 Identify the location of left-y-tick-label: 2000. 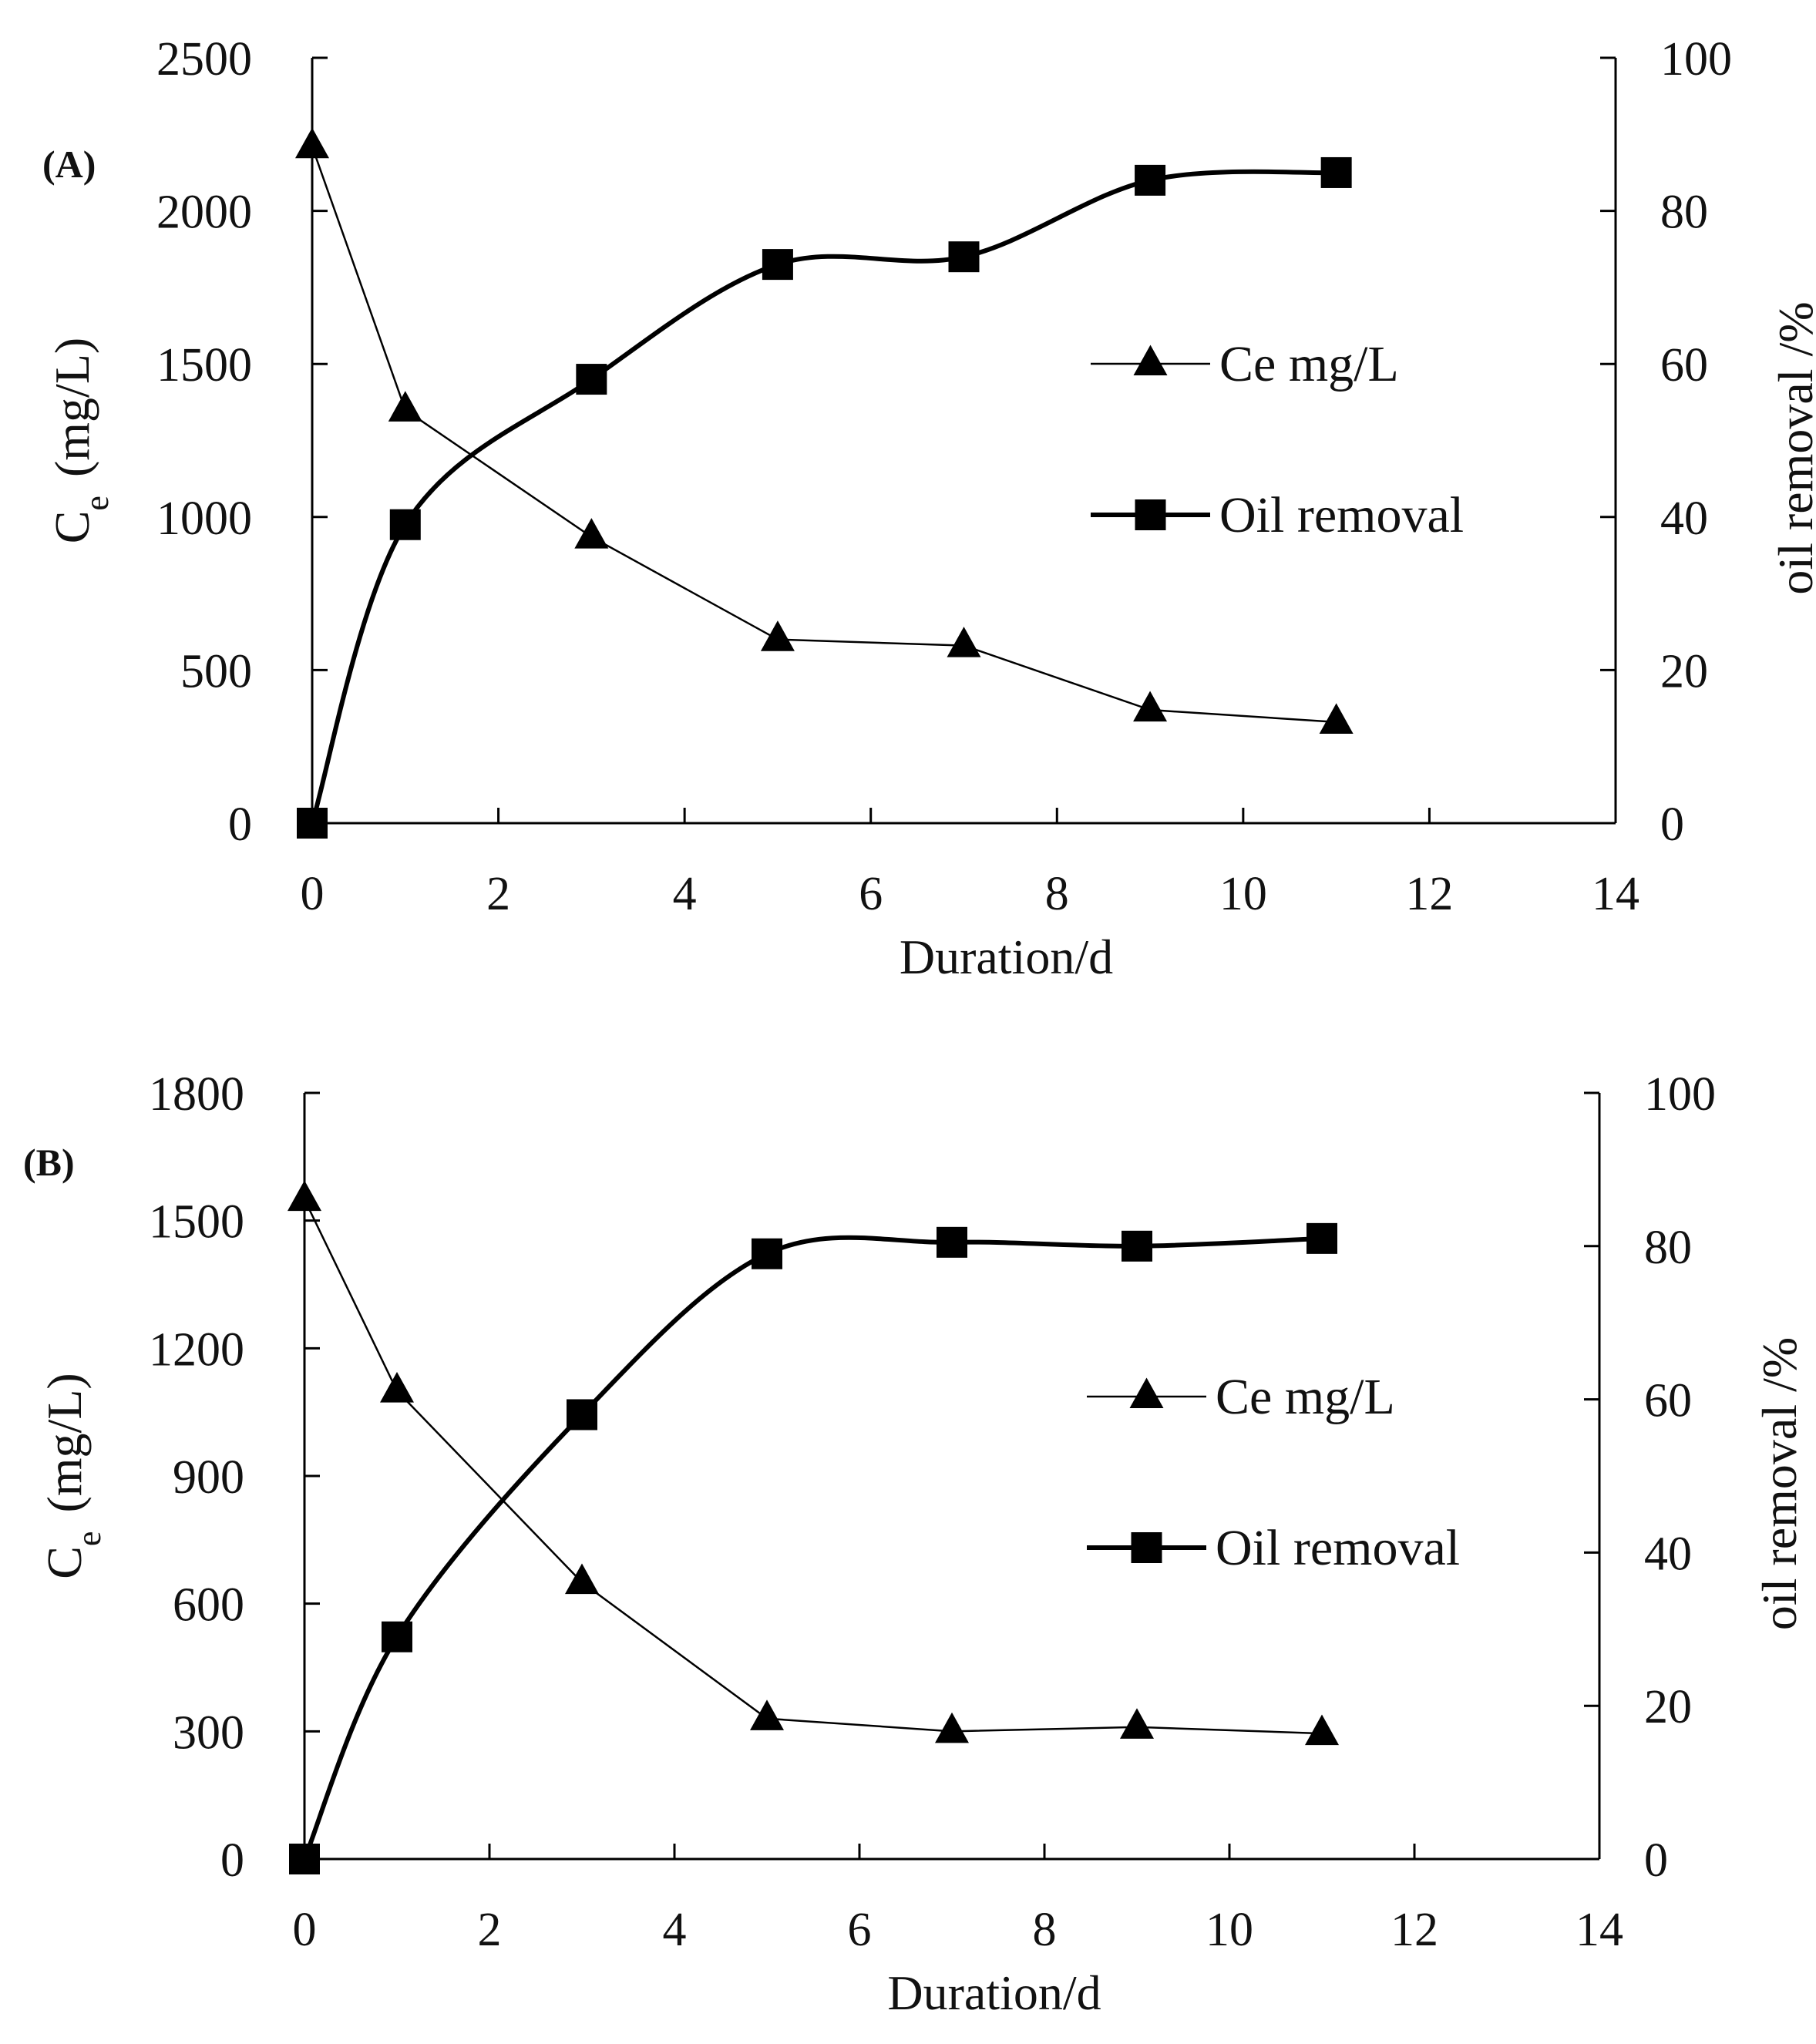
(204, 213).